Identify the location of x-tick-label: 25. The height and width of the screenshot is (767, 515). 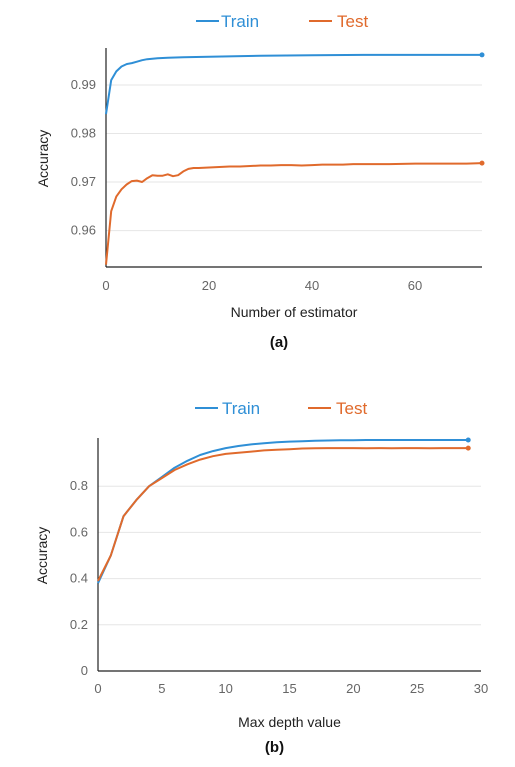
(417, 688).